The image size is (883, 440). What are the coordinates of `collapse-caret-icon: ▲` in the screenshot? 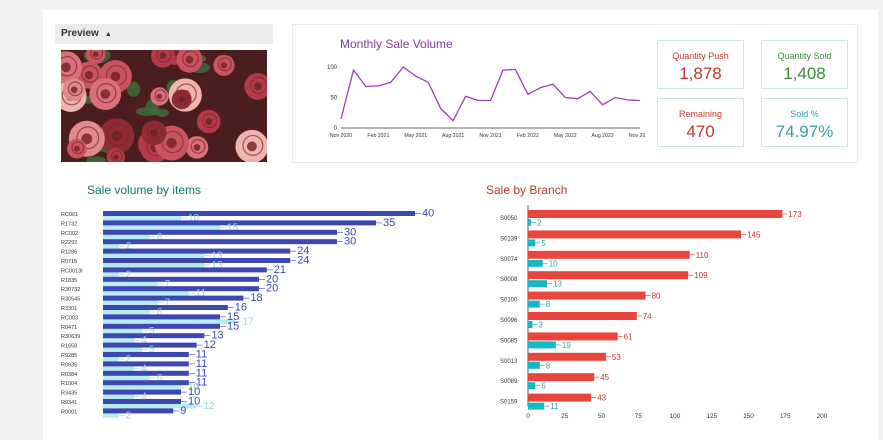 It's located at (108, 34).